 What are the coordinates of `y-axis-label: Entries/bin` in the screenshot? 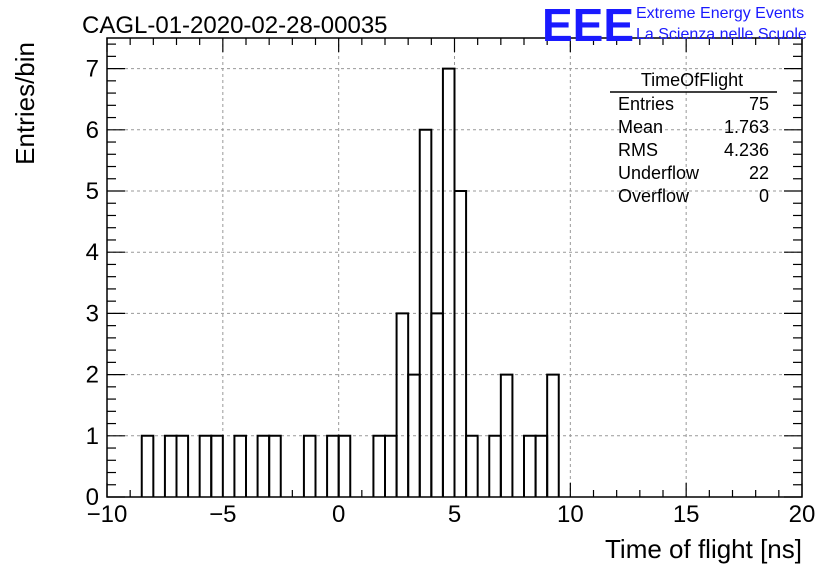 It's located at (25, 103).